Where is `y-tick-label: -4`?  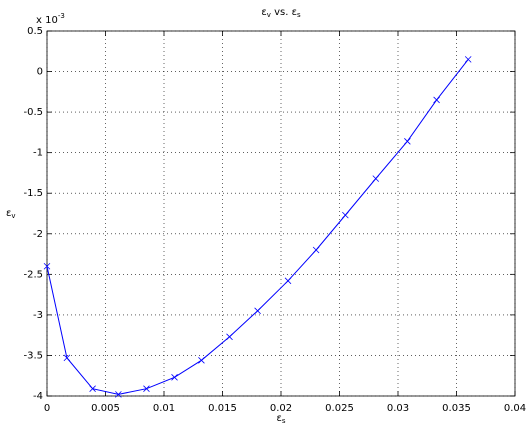
y-tick-label: -4 is located at coordinates (38, 396).